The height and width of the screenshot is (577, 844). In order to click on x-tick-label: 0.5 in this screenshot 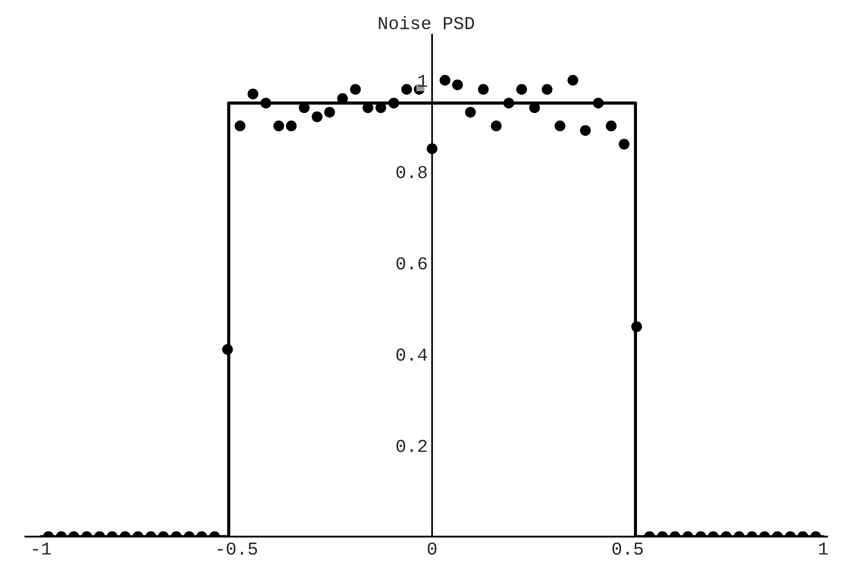, I will do `click(627, 548)`.